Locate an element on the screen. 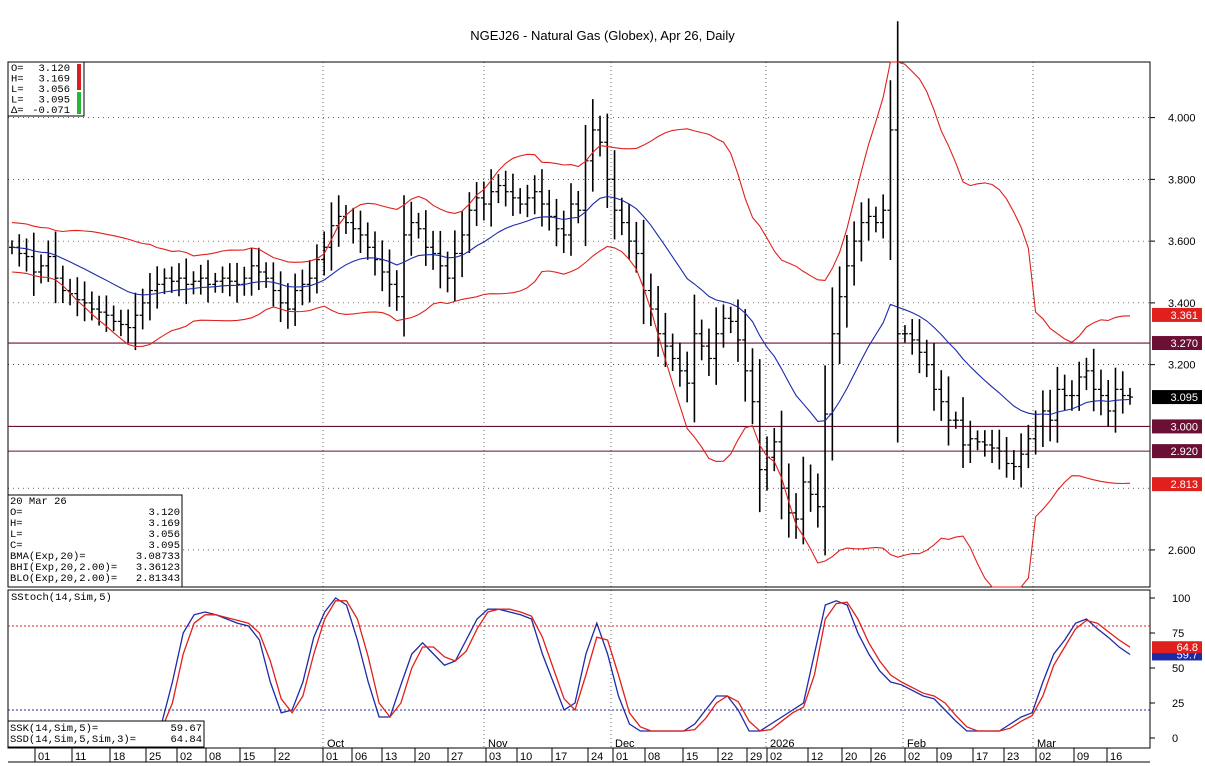  ohlc-box-value: 3.120 is located at coordinates (54, 69).